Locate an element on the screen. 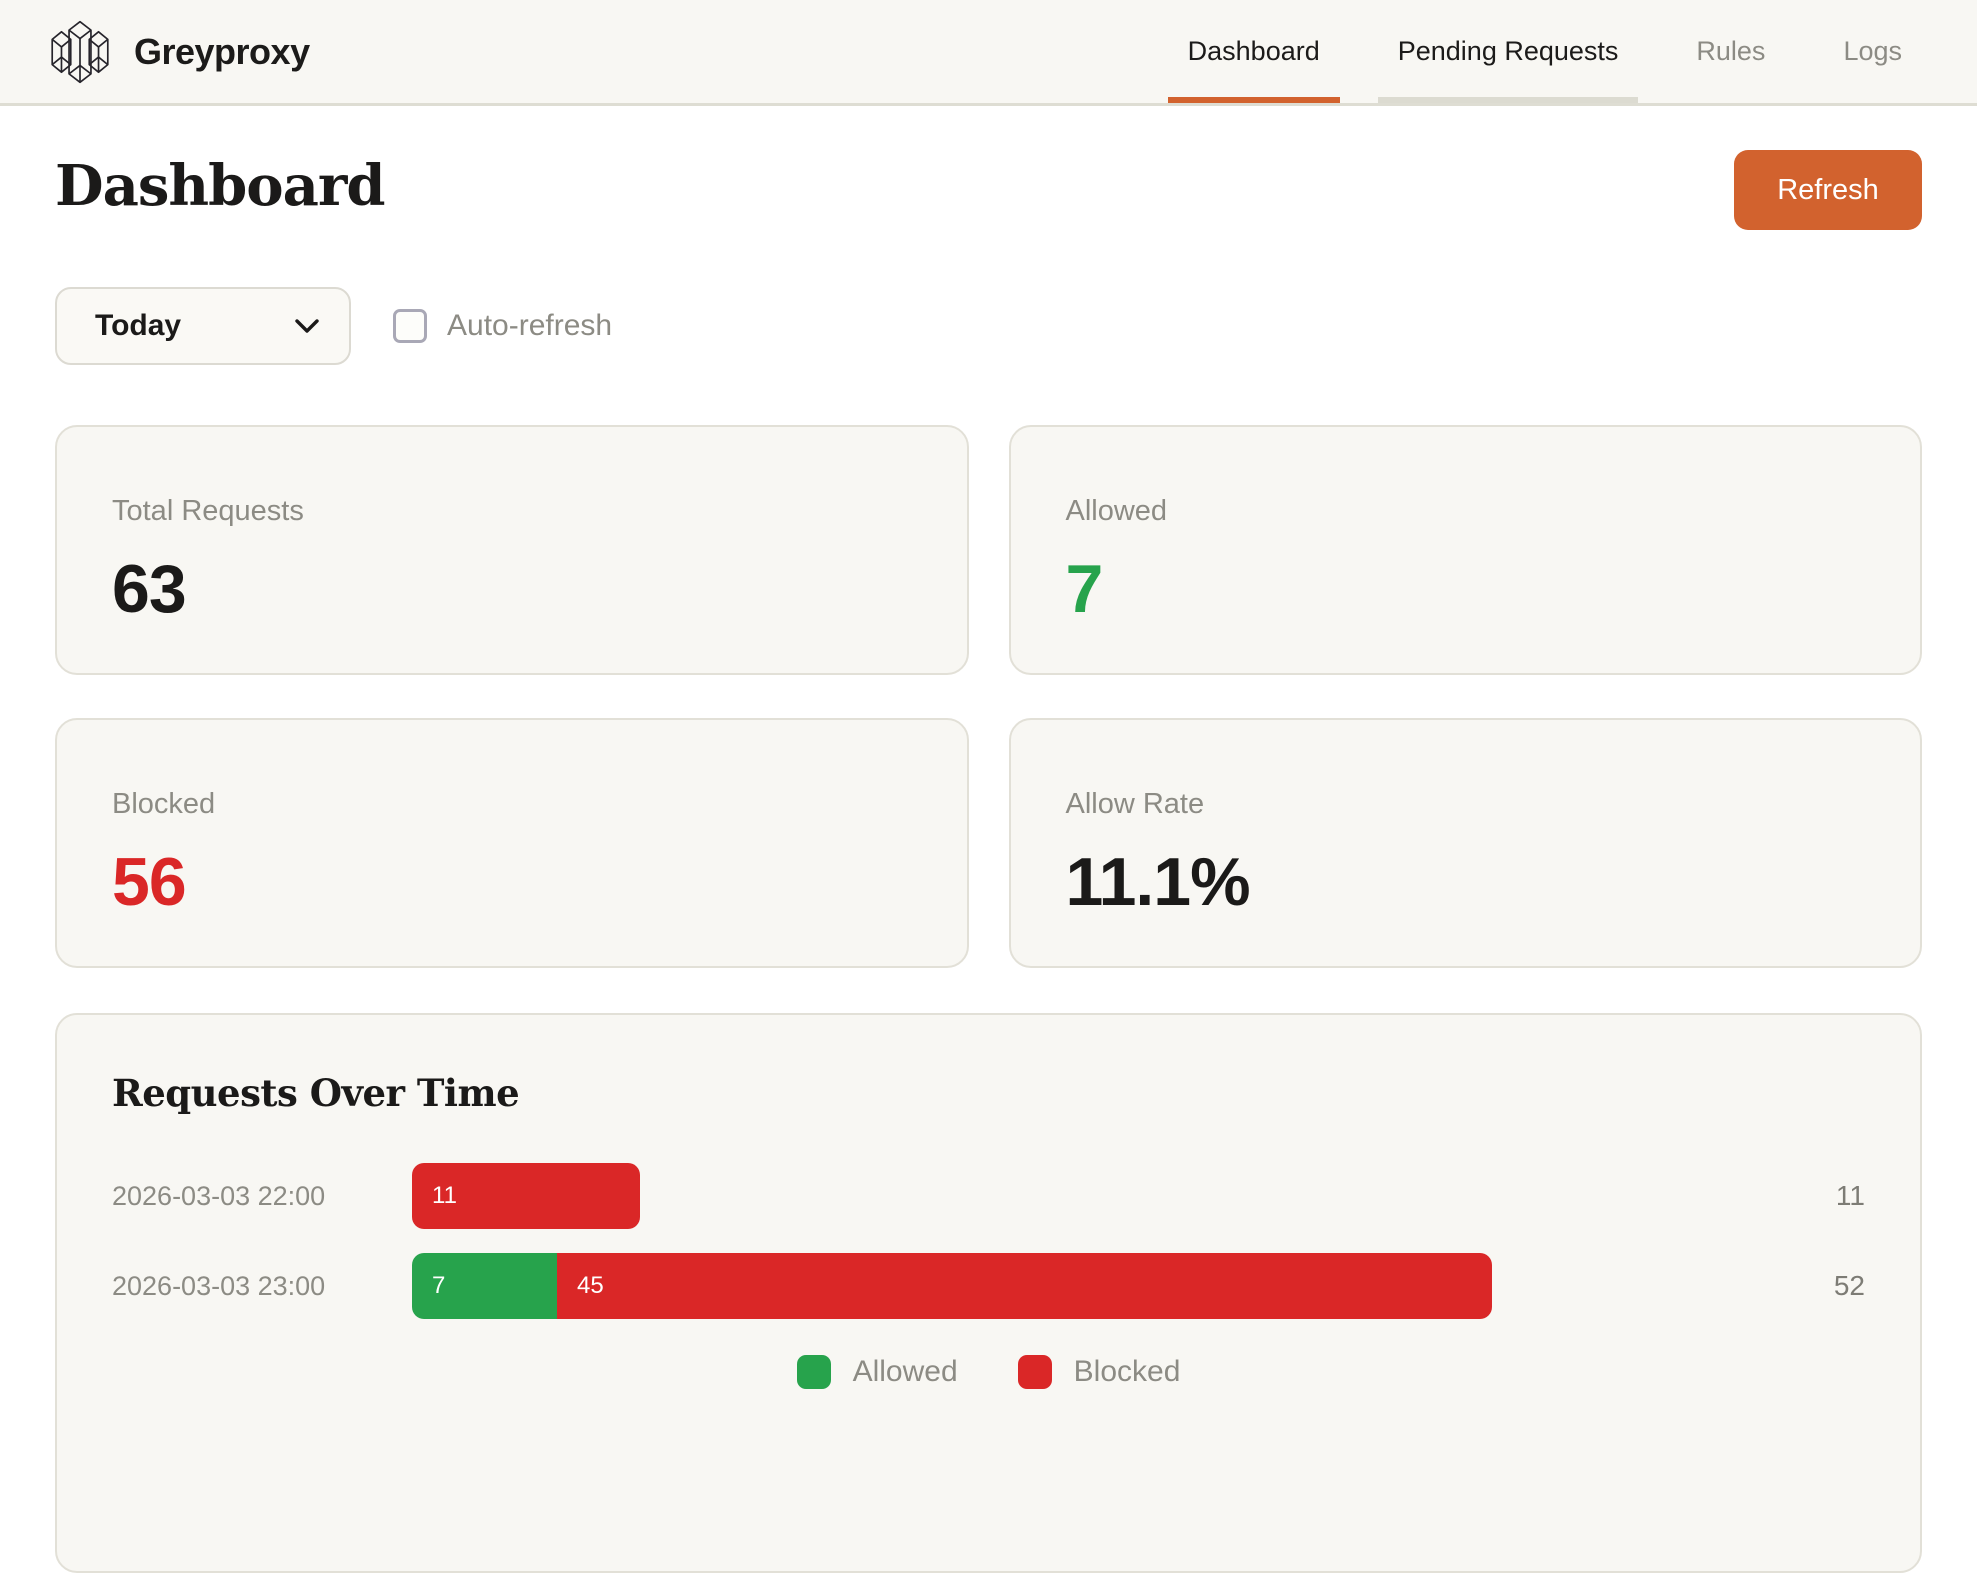  time-range-select: Today is located at coordinates (203, 326).